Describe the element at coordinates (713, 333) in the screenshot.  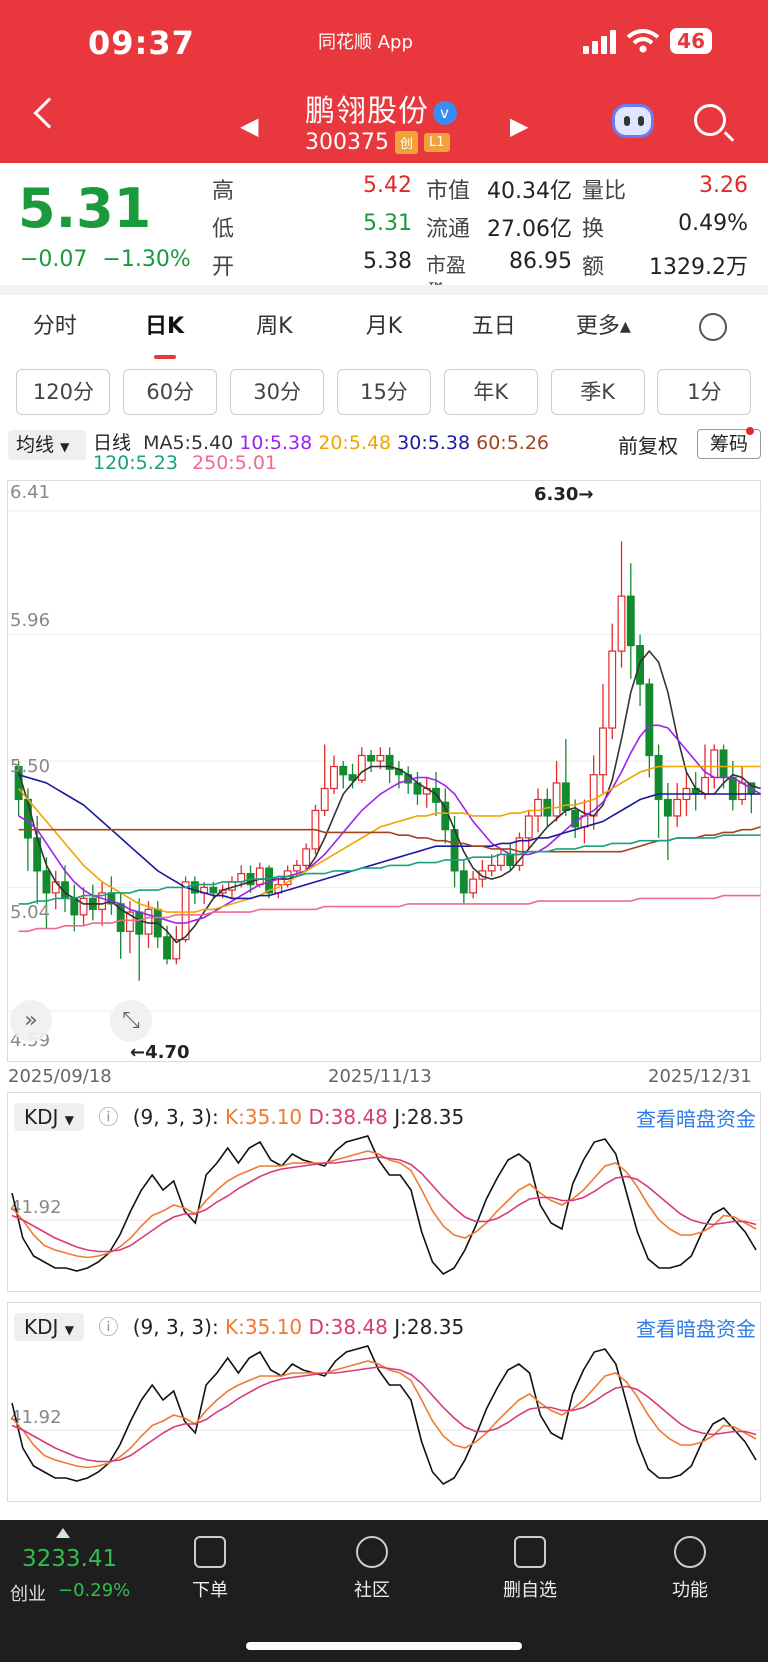
I see `chart-settings-button` at that location.